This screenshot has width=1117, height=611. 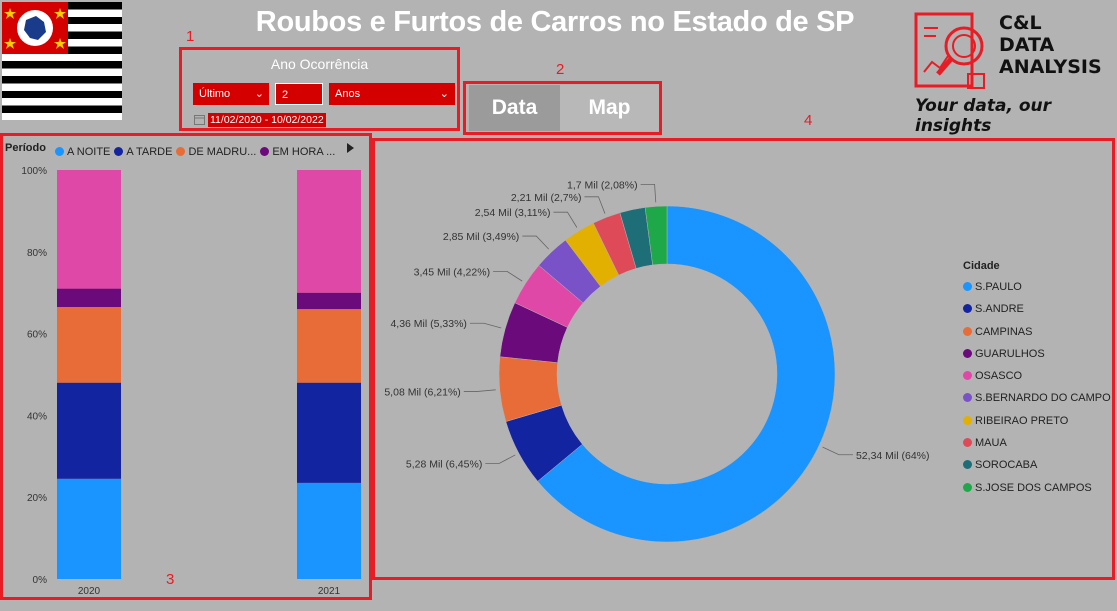 What do you see at coordinates (1043, 398) in the screenshot?
I see `donut-legend-label: S.BERNARDO DO CAMPO` at bounding box center [1043, 398].